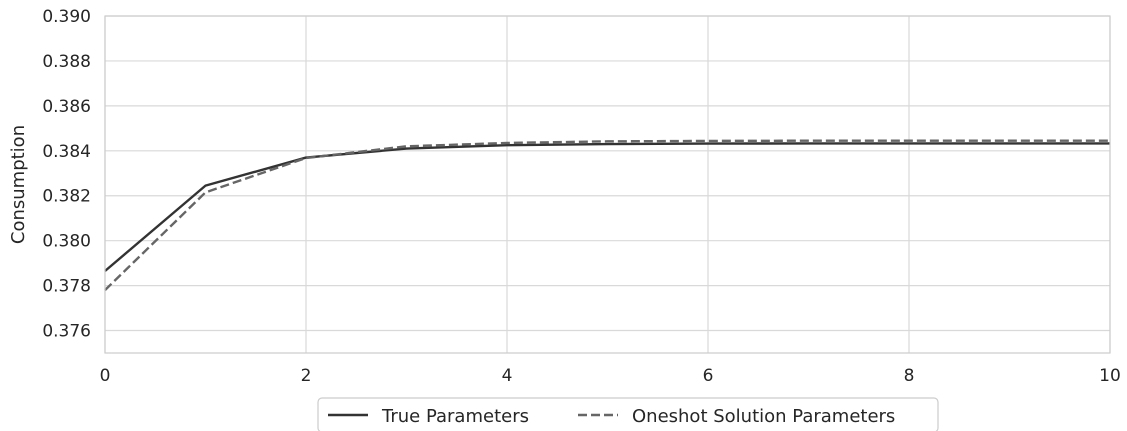 Image resolution: width=1127 pixels, height=431 pixels. What do you see at coordinates (507, 376) in the screenshot?
I see `x-tick-label: 4` at bounding box center [507, 376].